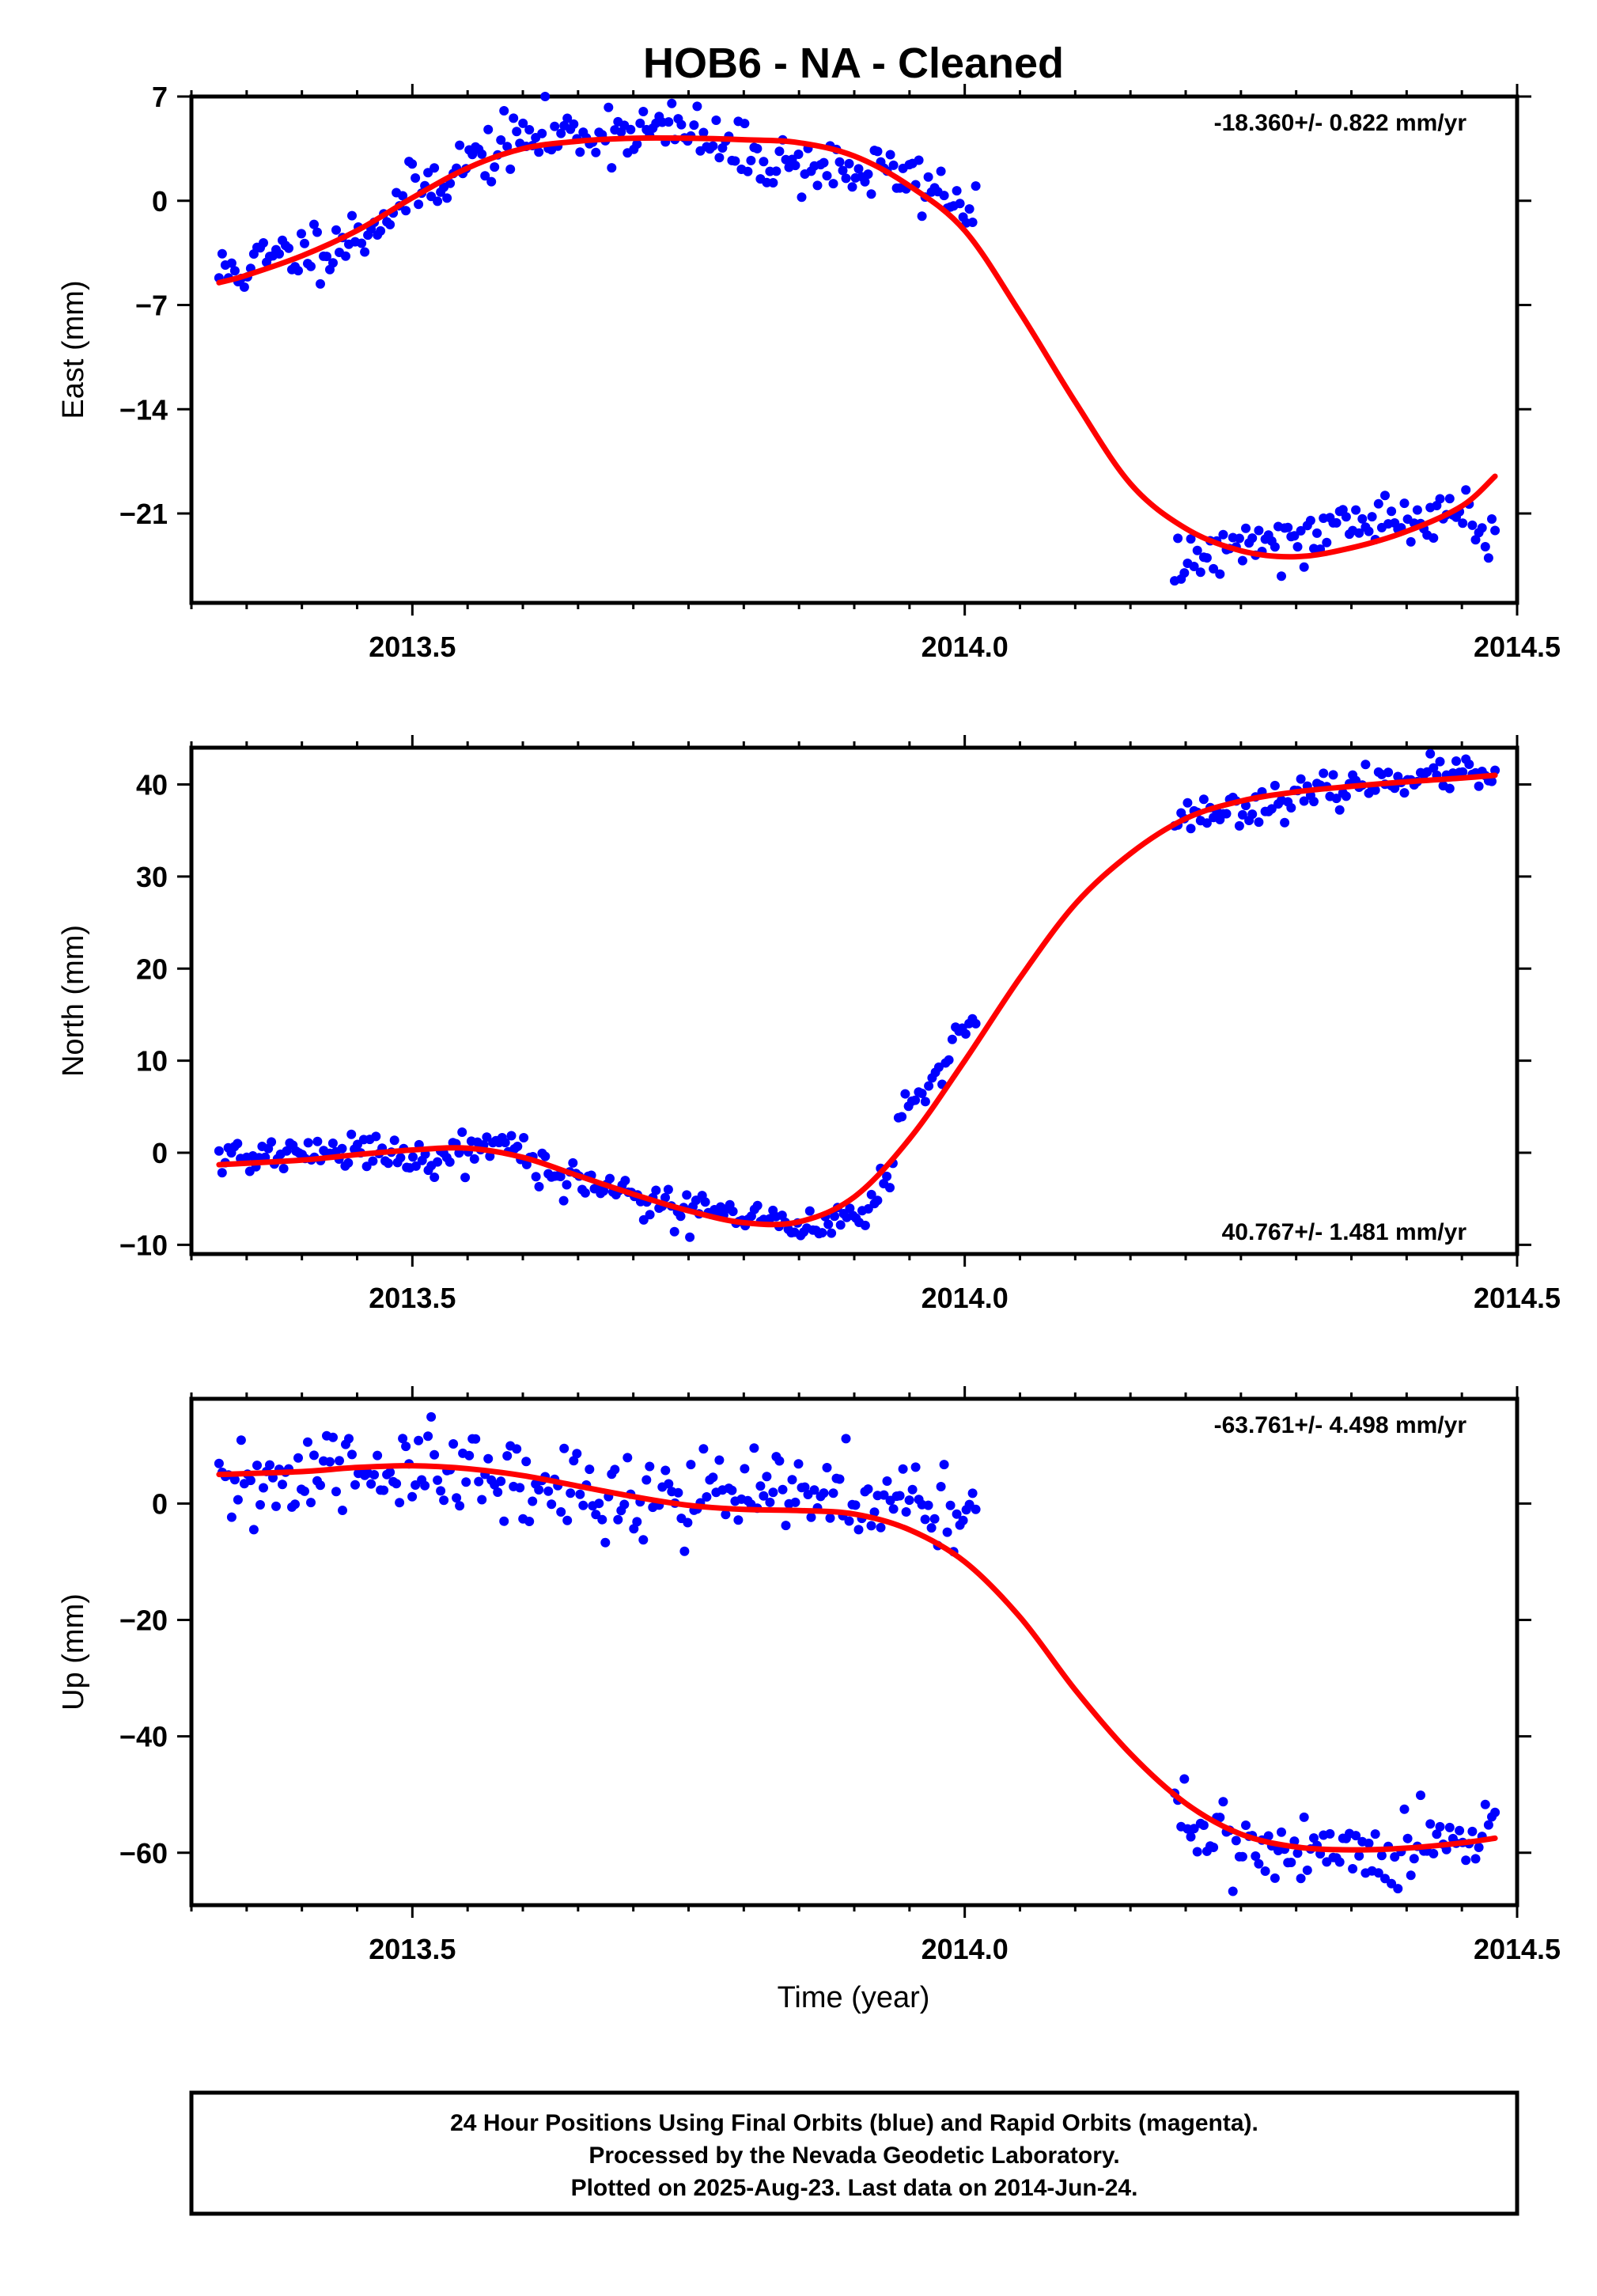 The width and height of the screenshot is (1597, 2296). What do you see at coordinates (1340, 123) in the screenshot?
I see `rate-label: -18.360+/- 0.822 mm/yr` at bounding box center [1340, 123].